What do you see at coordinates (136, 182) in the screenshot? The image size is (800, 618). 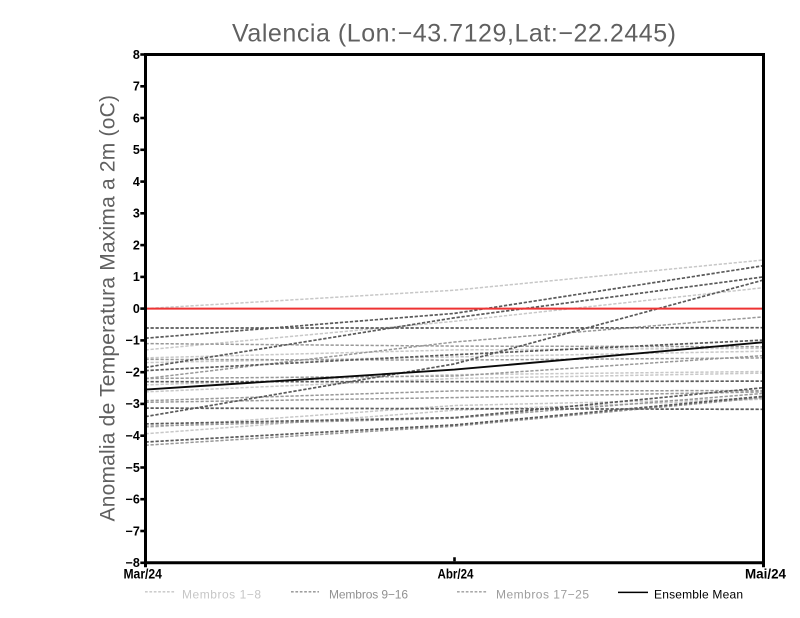 I see `svg-text: 4` at bounding box center [136, 182].